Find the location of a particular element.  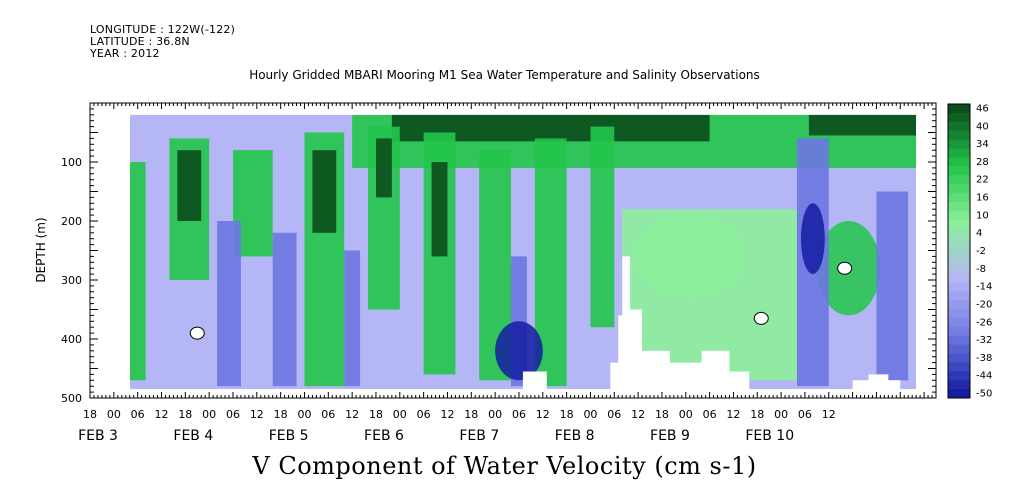

colorbar-label: -26 is located at coordinates (984, 322).